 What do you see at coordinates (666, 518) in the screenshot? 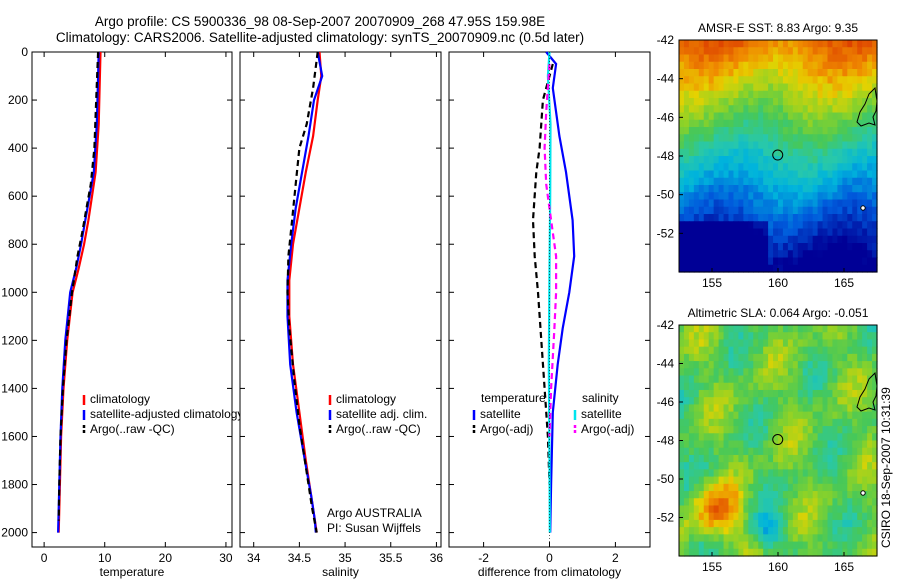
I see `y-tick-label: -52` at bounding box center [666, 518].